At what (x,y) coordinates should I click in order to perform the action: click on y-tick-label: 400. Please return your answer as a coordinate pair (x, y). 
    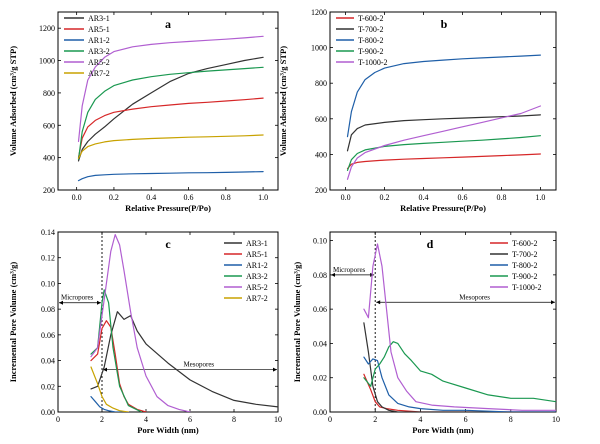
    Looking at the image, I should click on (321, 154).